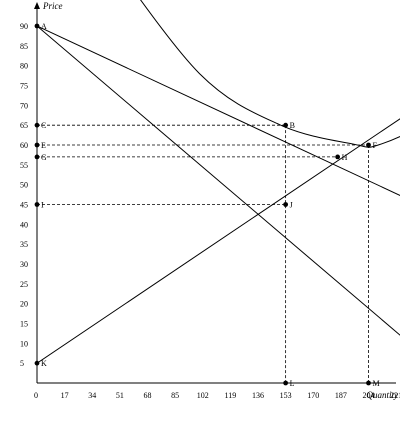  I want to click on x-tick-68: 68, so click(148, 395).